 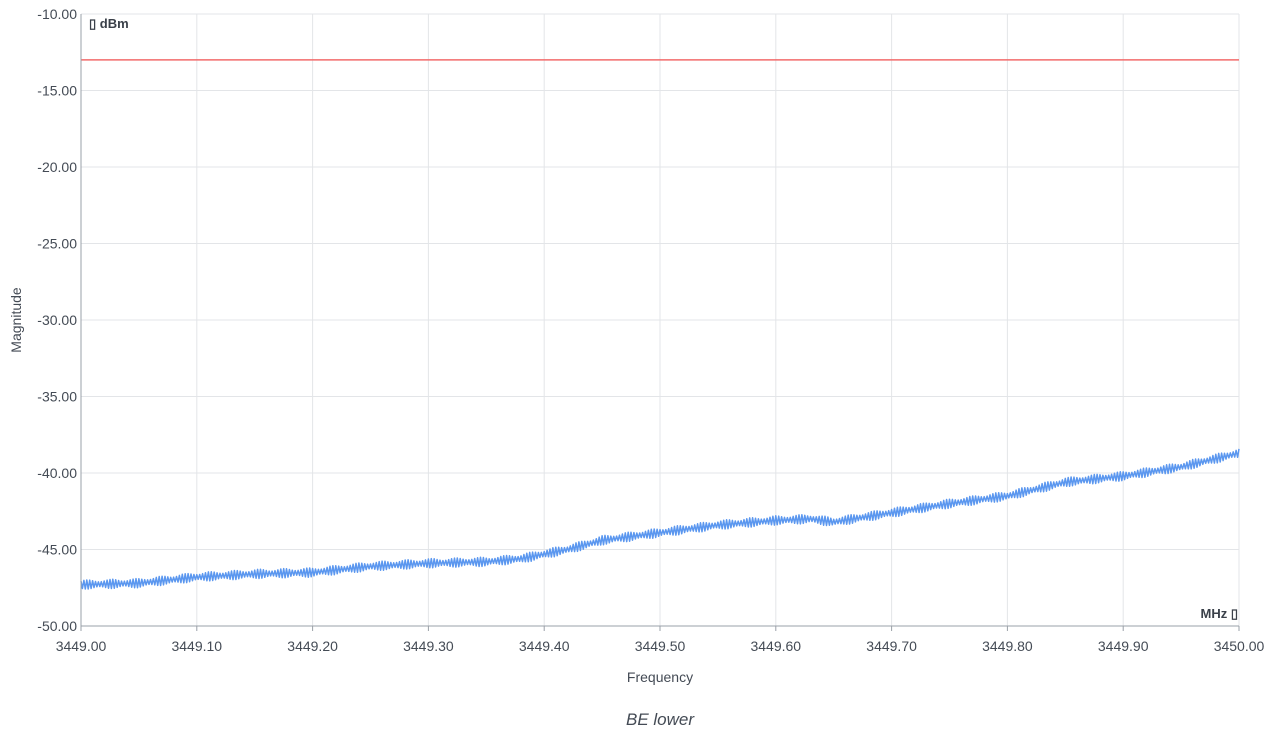 What do you see at coordinates (81, 646) in the screenshot?
I see `x-tick-label: 3449.00` at bounding box center [81, 646].